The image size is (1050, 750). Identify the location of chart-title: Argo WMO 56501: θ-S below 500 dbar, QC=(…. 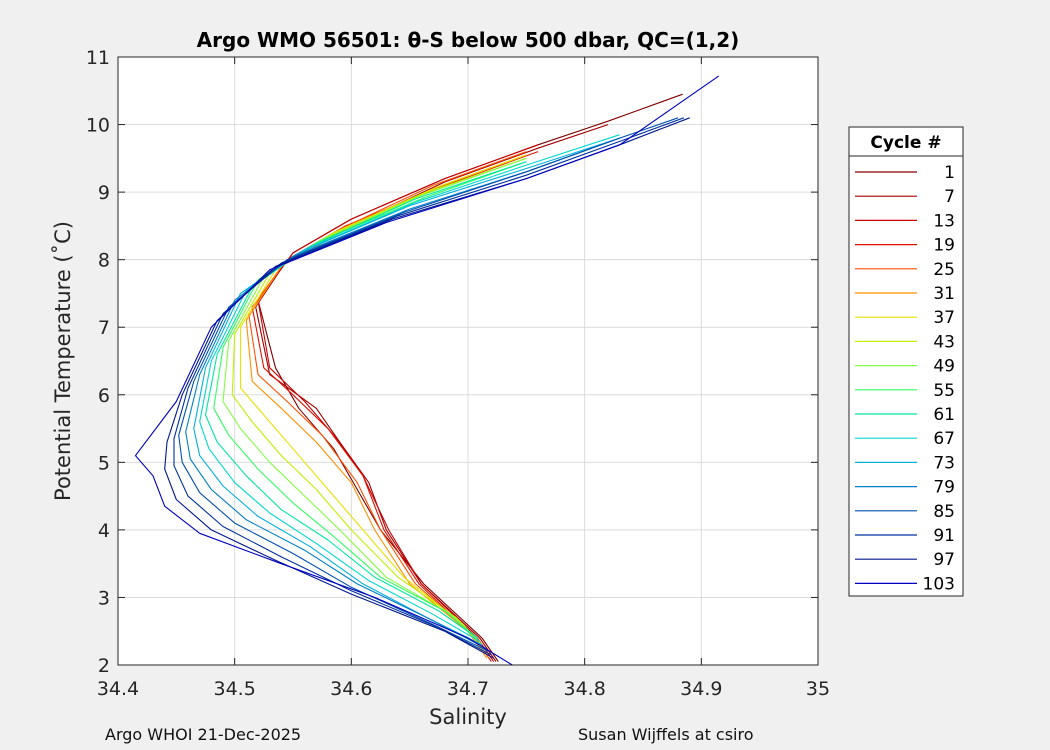
(468, 40).